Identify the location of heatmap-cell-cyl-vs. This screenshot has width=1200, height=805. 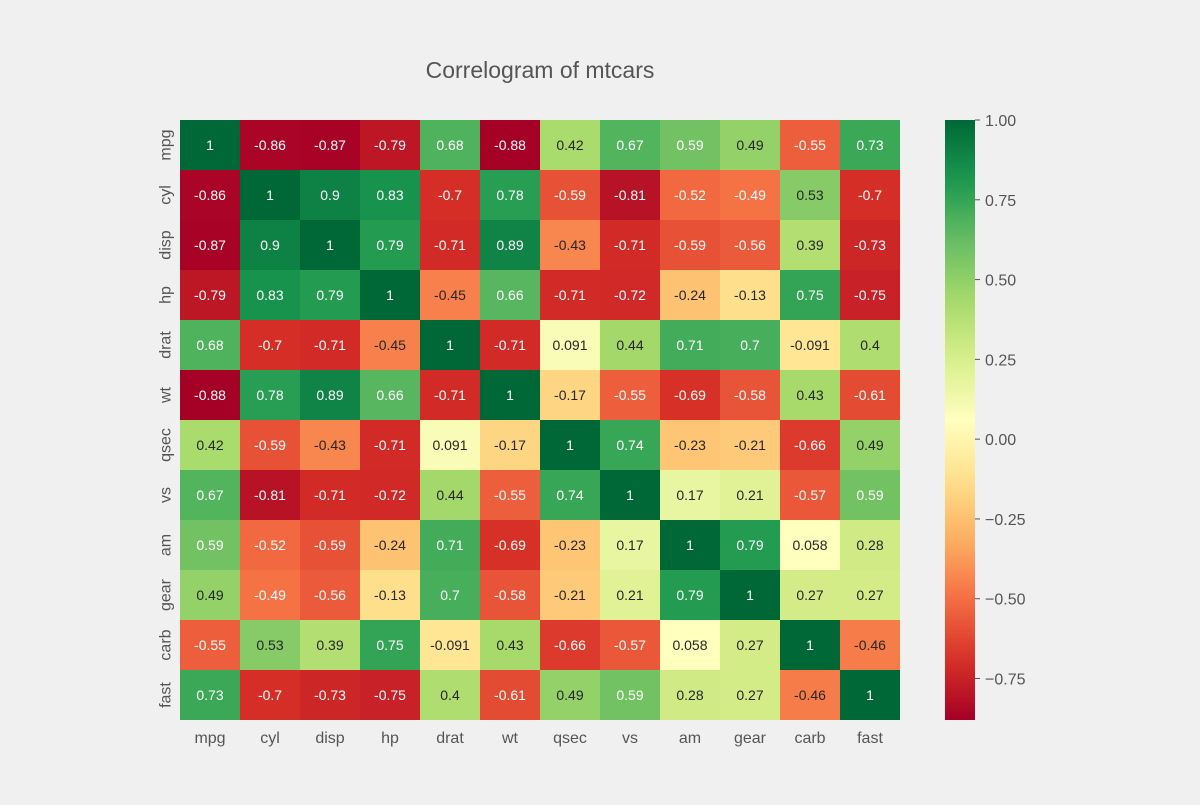
(630, 195).